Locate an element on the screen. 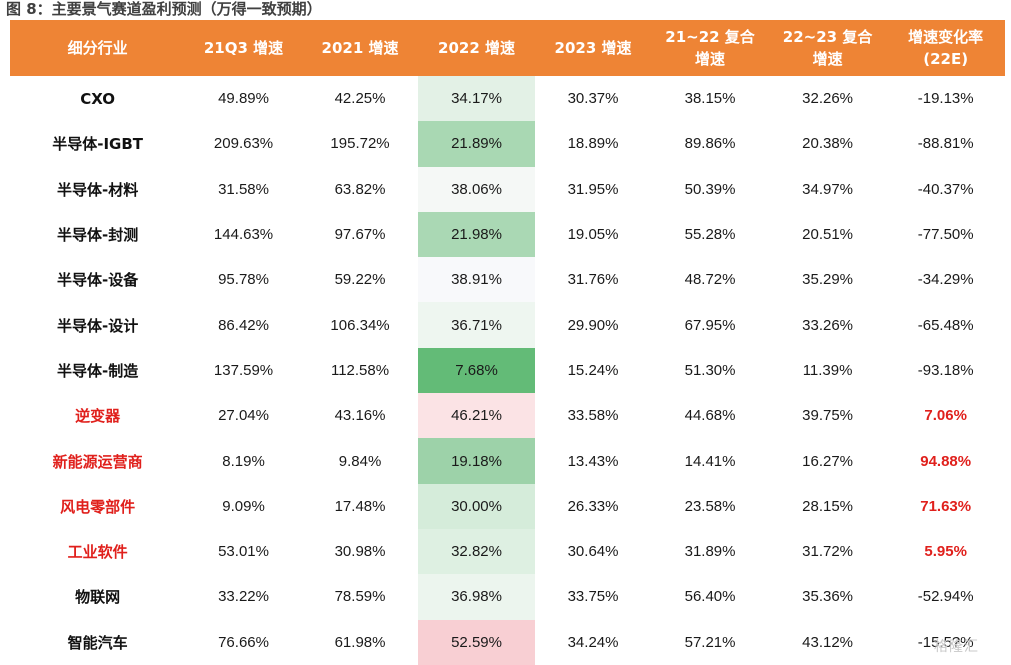 This screenshot has height=665, width=1011. cell-cagr2122: 89.86% is located at coordinates (710, 144).